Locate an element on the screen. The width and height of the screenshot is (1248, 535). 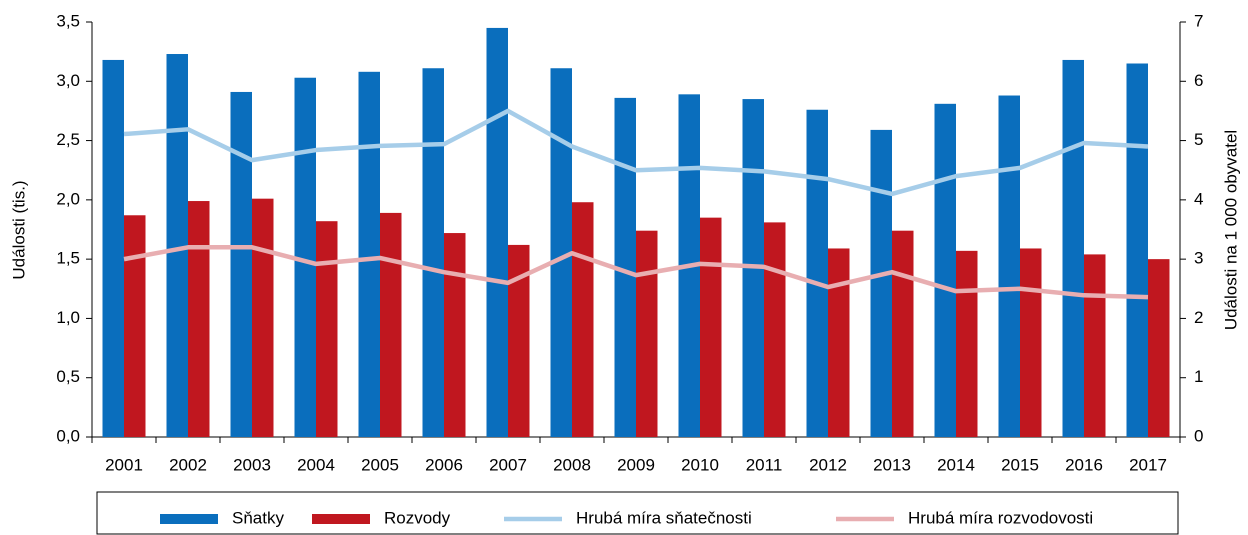
legend-label: Hrubá míra sňatečnosti is located at coordinates (664, 517).